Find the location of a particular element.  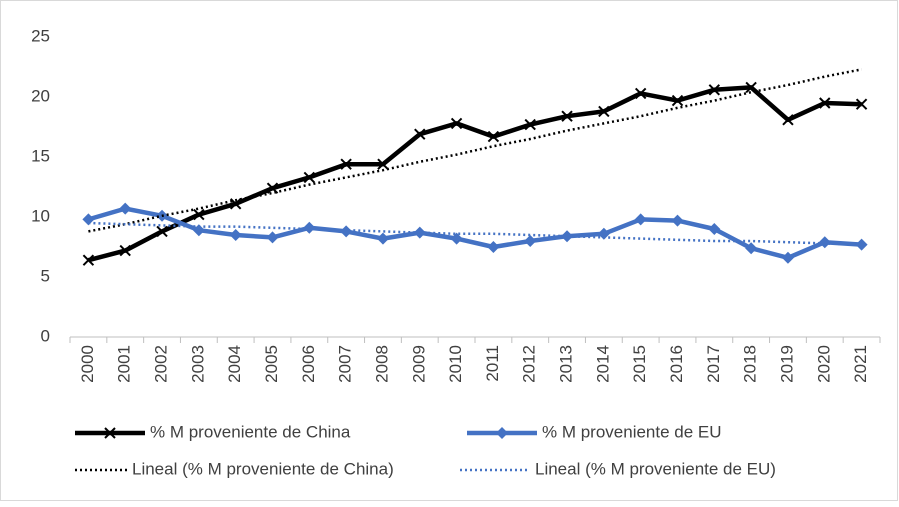

trend-line is located at coordinates (475, 233).